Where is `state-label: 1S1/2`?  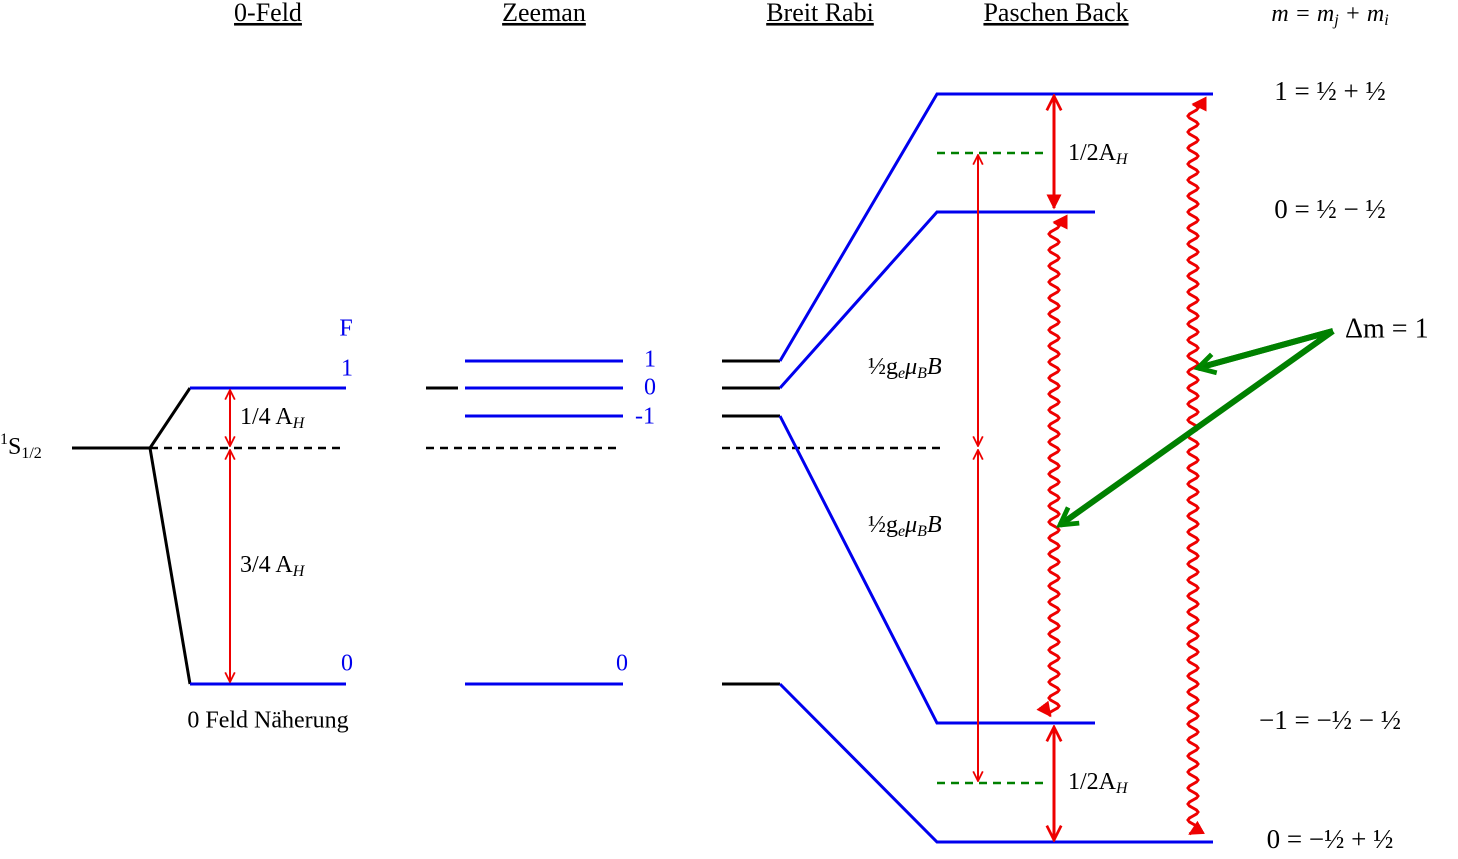 state-label: 1S1/2 is located at coordinates (21, 446).